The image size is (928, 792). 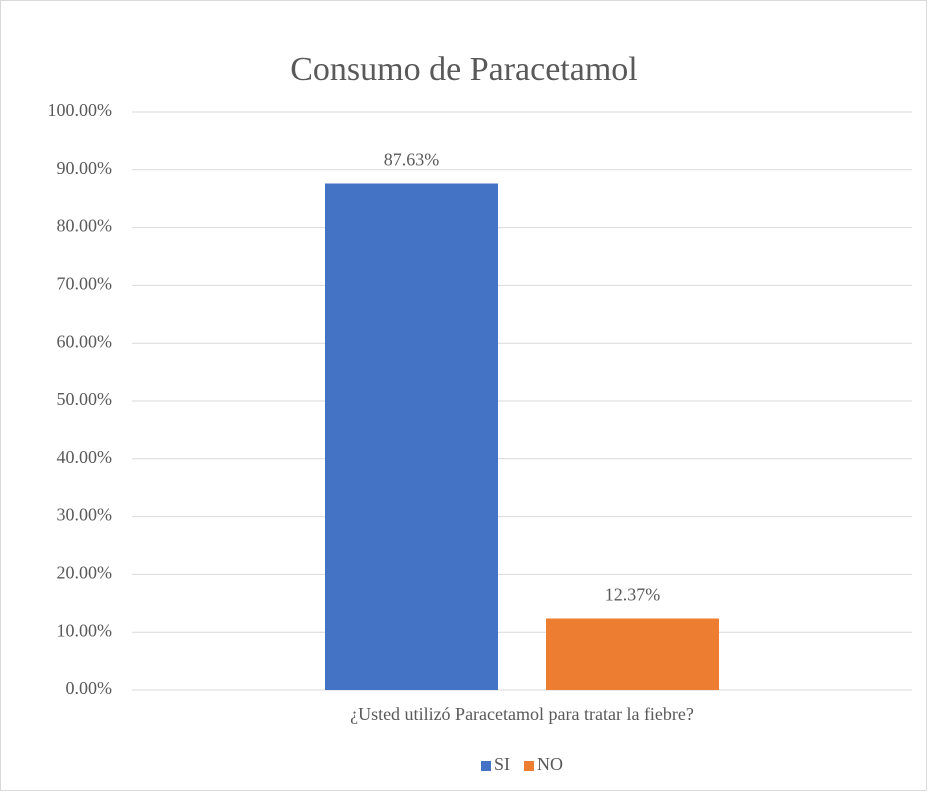 I want to click on legend-label: NO, so click(x=550, y=764).